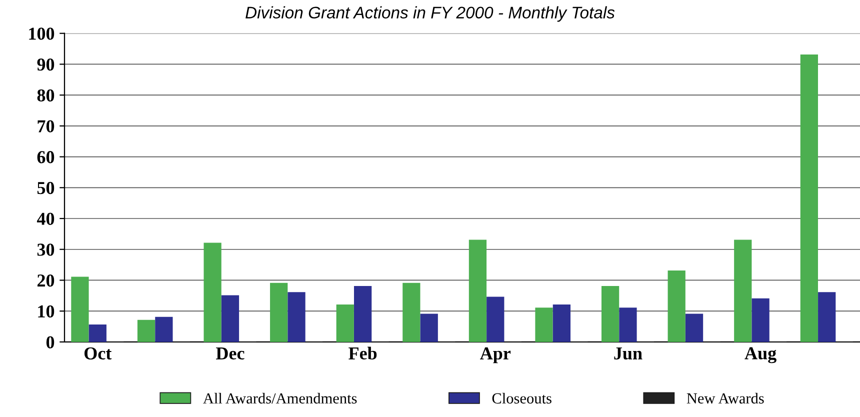  What do you see at coordinates (45, 157) in the screenshot?
I see `y-tick-label: 60` at bounding box center [45, 157].